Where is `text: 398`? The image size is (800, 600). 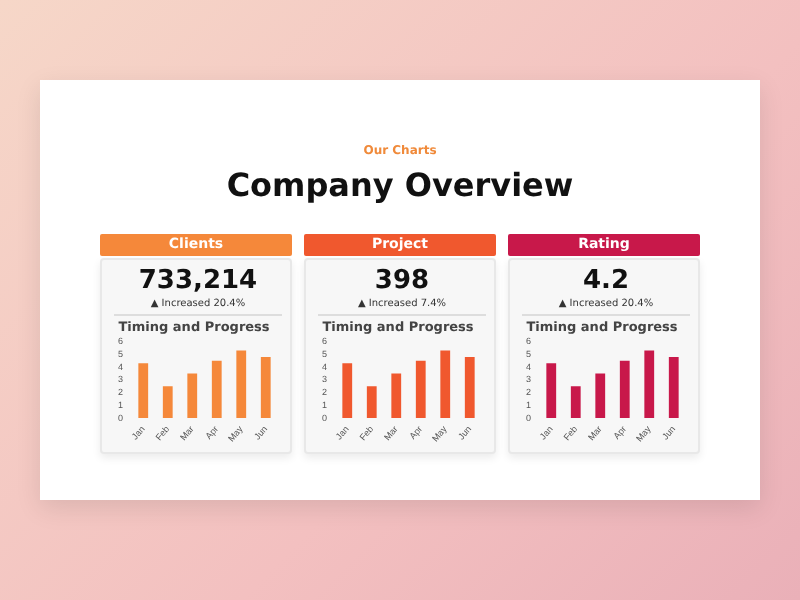 text: 398 is located at coordinates (402, 281).